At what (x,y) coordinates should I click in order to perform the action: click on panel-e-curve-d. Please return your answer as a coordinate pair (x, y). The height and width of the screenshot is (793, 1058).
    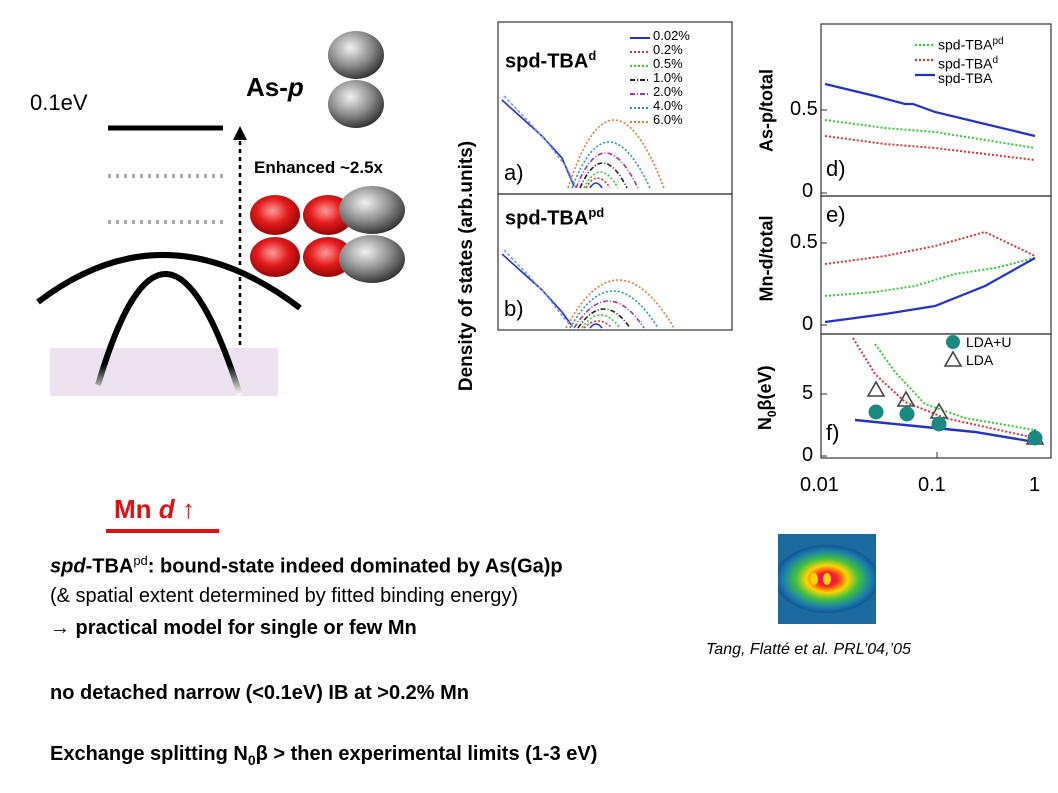
    Looking at the image, I should click on (930, 247).